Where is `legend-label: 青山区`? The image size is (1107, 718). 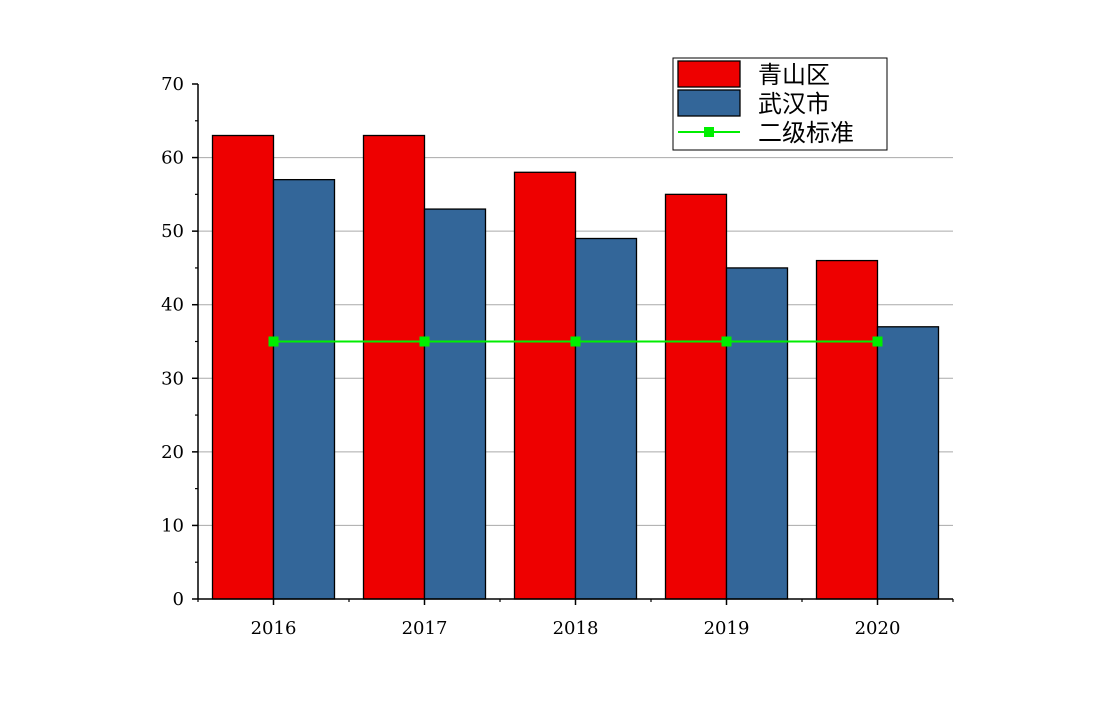
legend-label: 青山区 is located at coordinates (794, 75).